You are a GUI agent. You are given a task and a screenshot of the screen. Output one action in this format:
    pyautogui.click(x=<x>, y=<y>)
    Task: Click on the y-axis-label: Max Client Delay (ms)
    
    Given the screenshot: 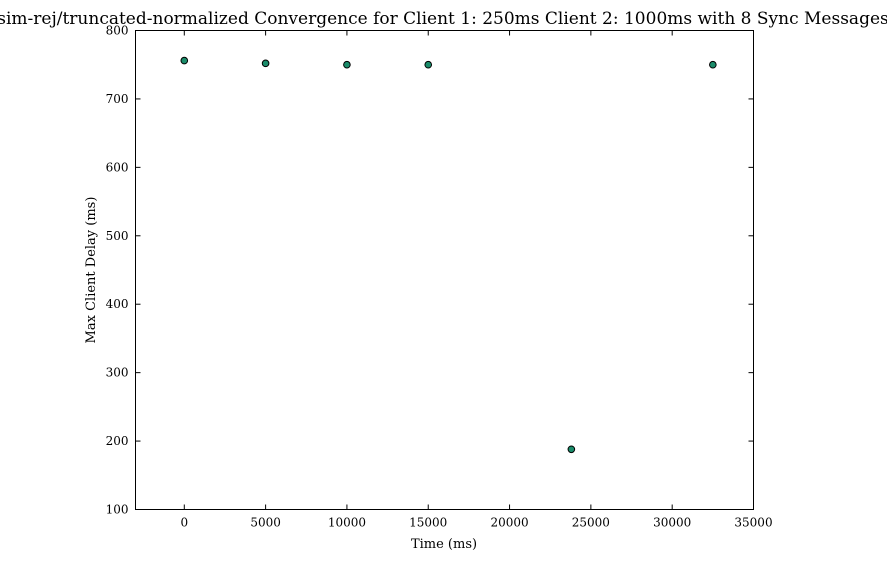 What is the action you would take?
    pyautogui.click(x=91, y=270)
    